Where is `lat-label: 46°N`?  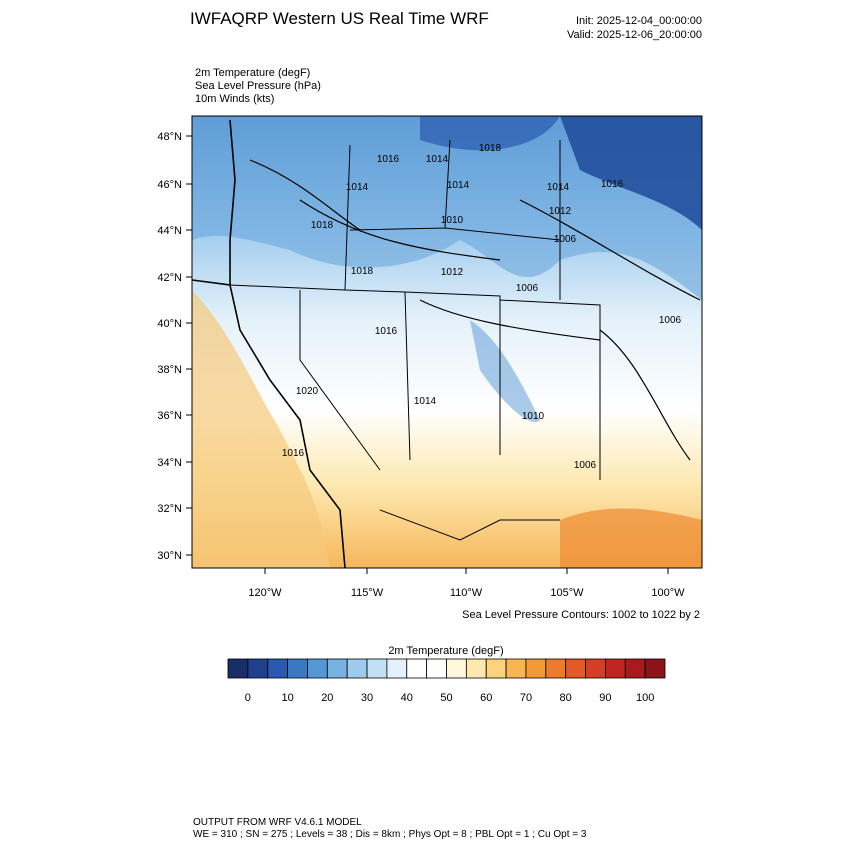
lat-label: 46°N is located at coordinates (169, 185).